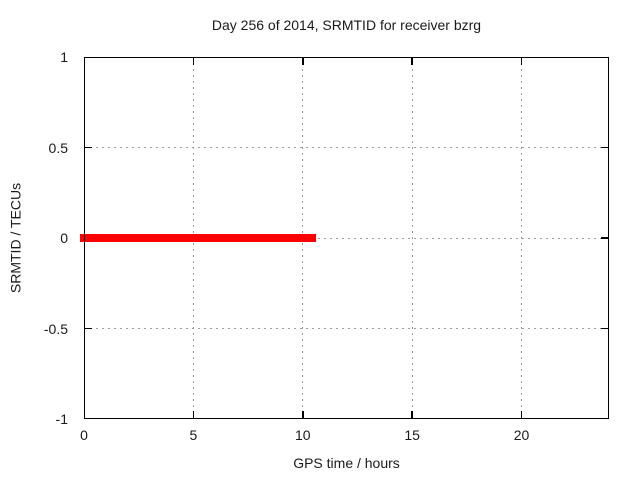 This screenshot has width=640, height=480. Describe the element at coordinates (346, 463) in the screenshot. I see `x-axis-label: GPS time / hours` at that location.